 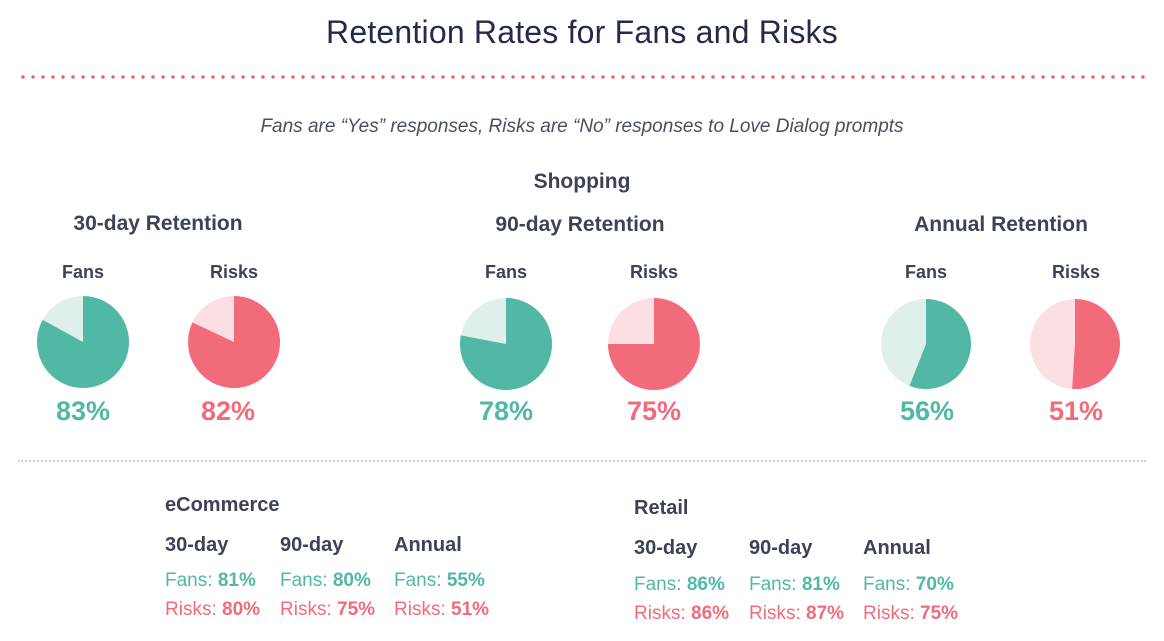 What do you see at coordinates (661, 508) in the screenshot?
I see `category-title-retail: Retail` at bounding box center [661, 508].